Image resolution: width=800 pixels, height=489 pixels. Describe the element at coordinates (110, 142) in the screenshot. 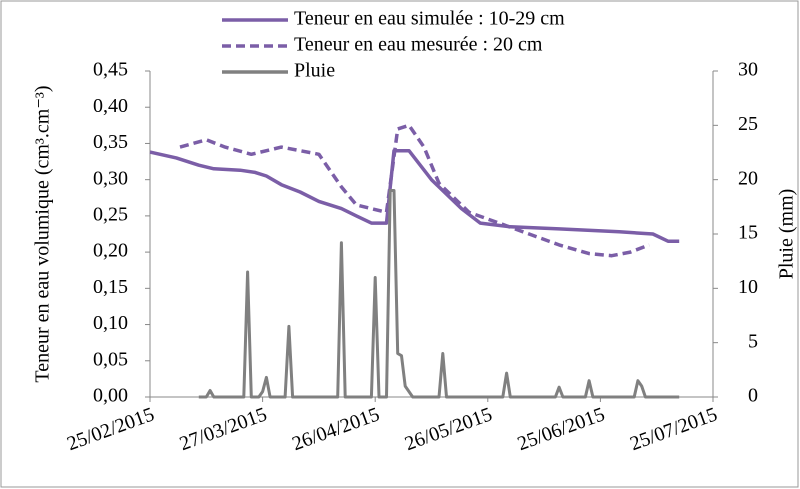

I see `y-tick-label: 0,35` at that location.